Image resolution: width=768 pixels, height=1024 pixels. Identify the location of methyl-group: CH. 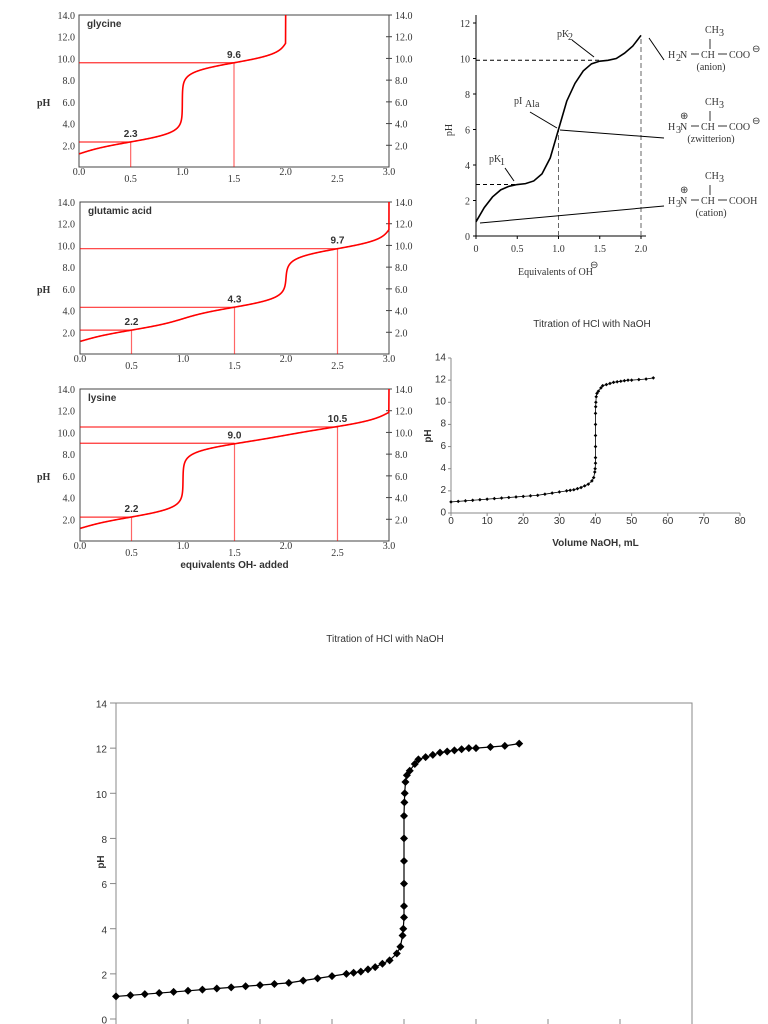
(712, 102).